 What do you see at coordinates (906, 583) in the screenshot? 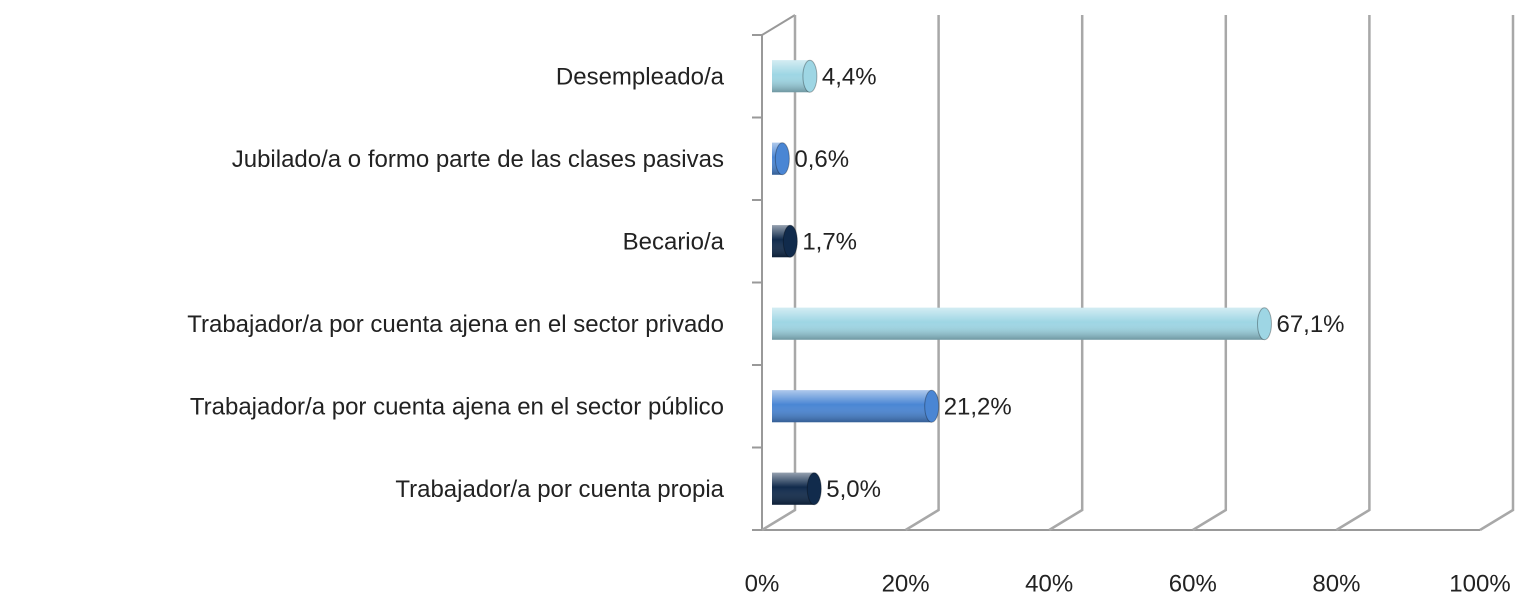
I see `x-tick-label: 20%` at bounding box center [906, 583].